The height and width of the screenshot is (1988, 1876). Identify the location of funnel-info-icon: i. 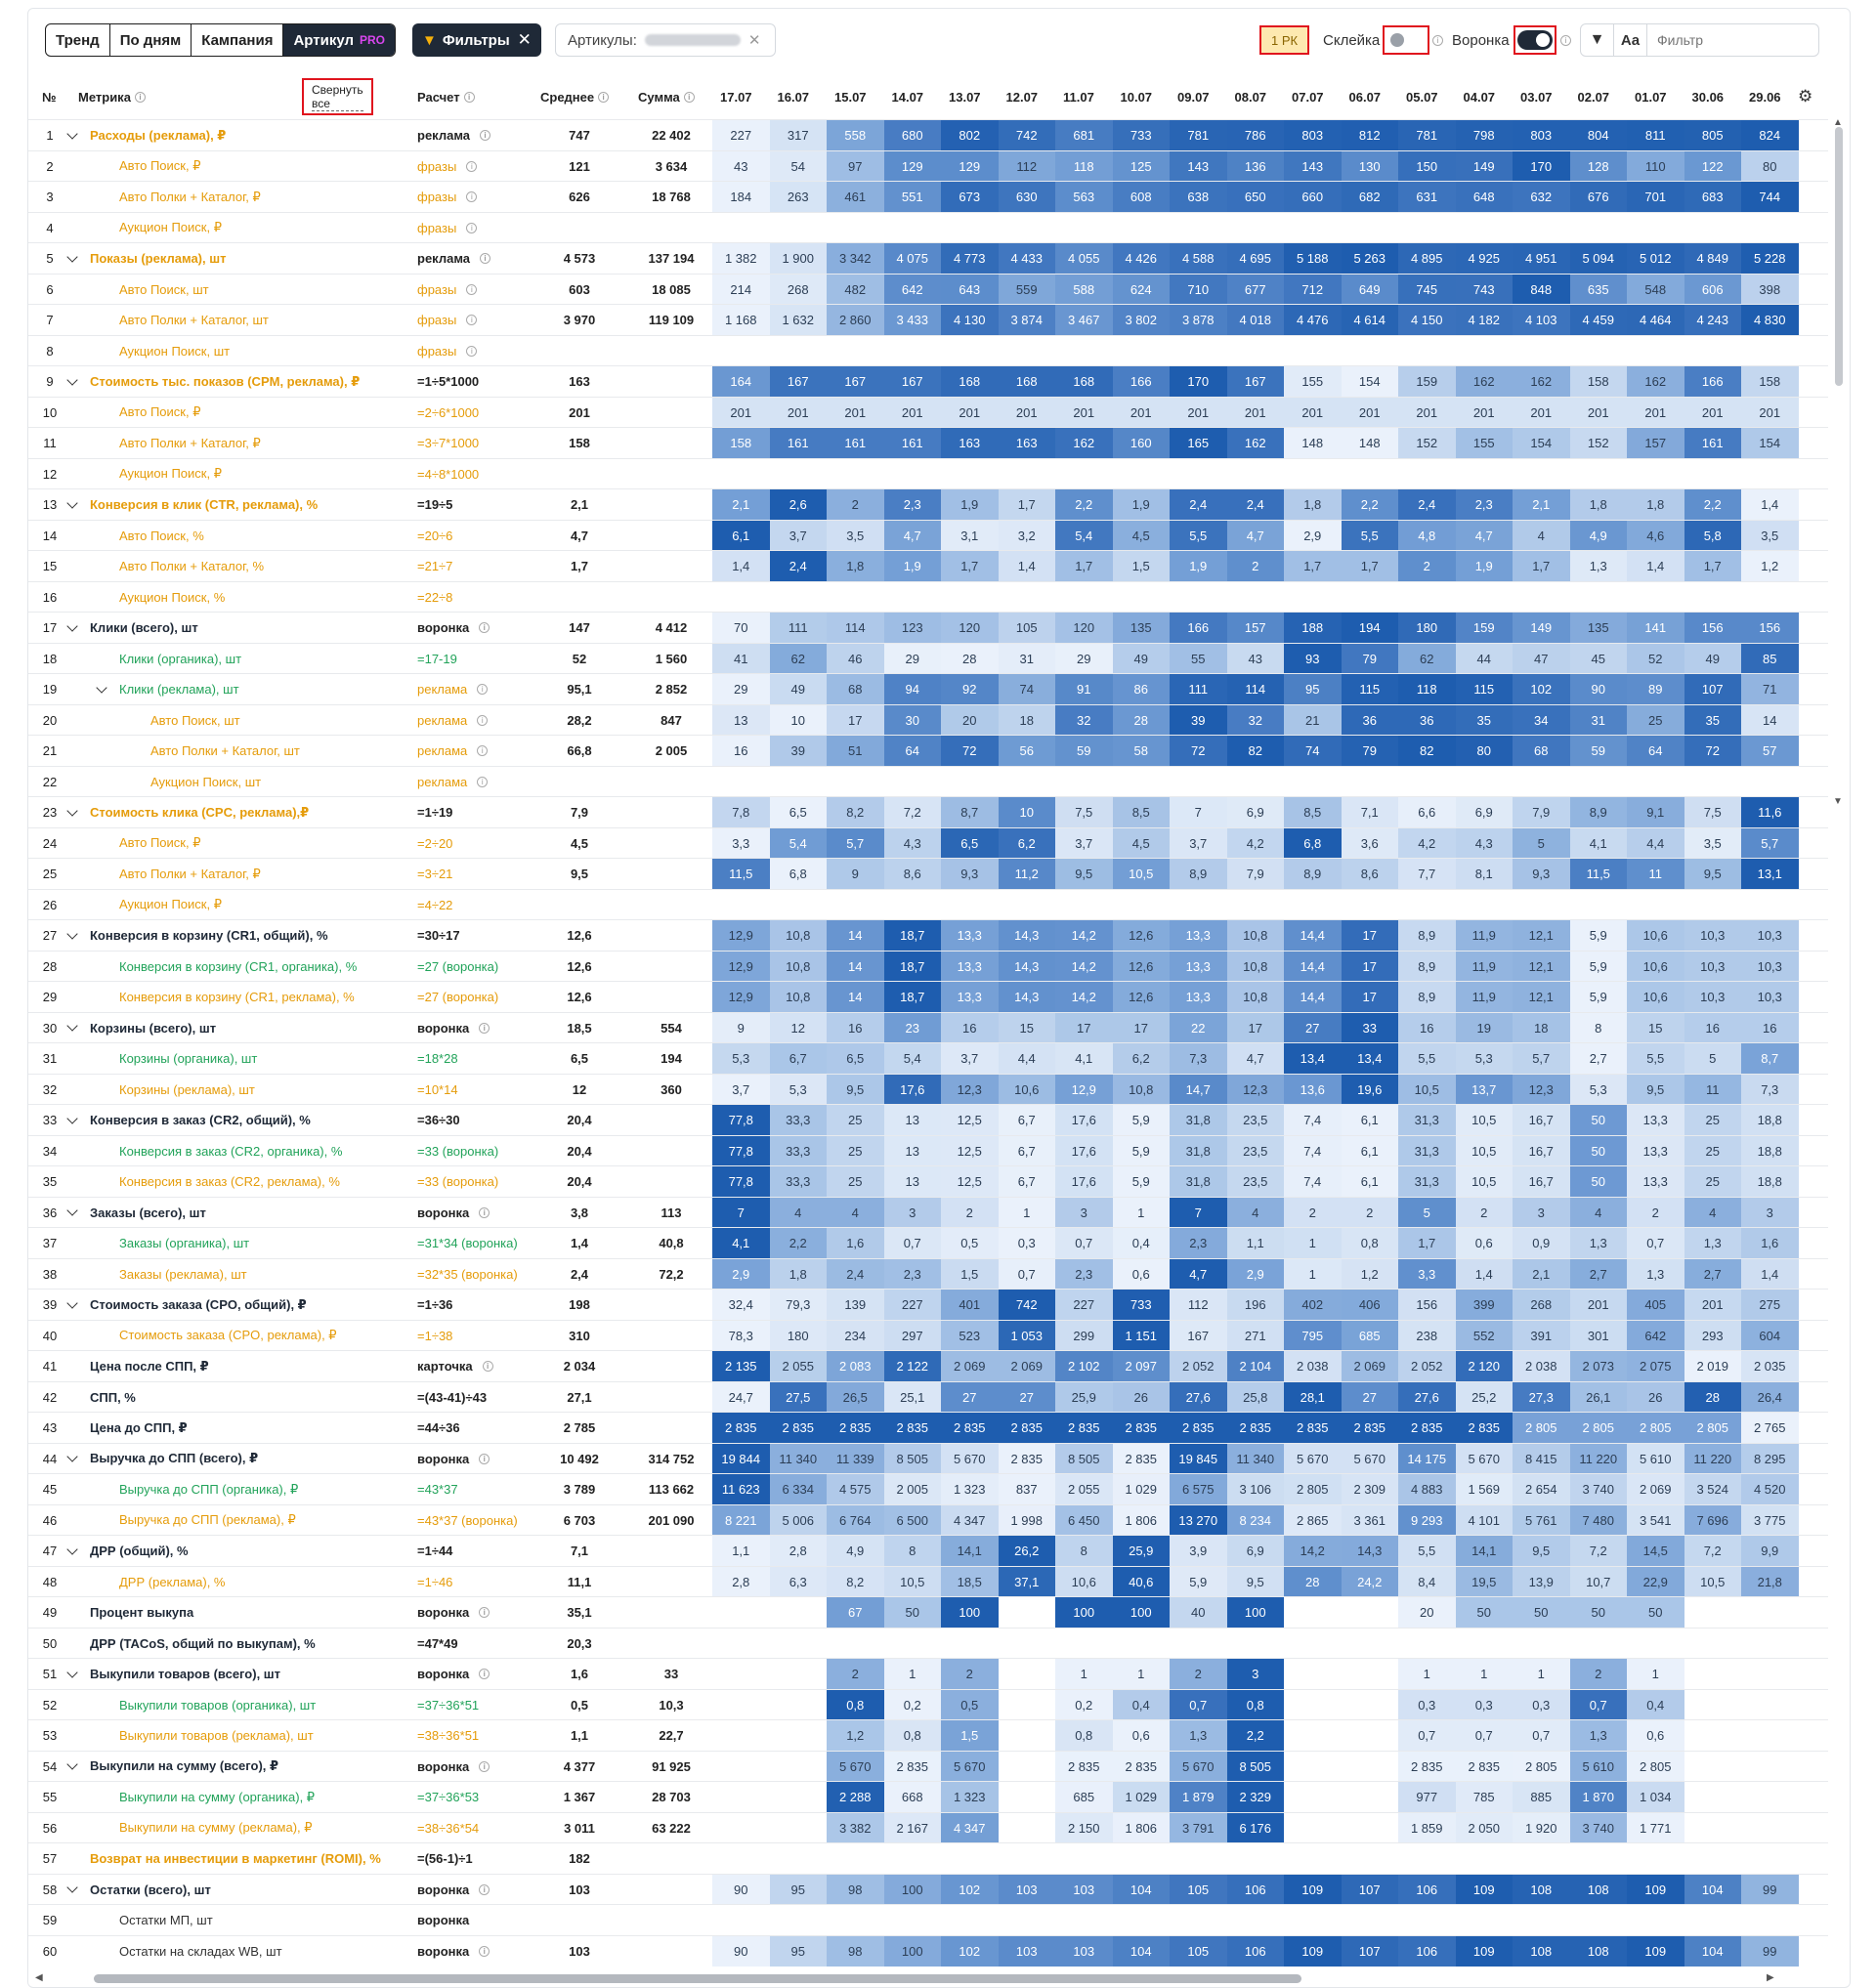
(1565, 40).